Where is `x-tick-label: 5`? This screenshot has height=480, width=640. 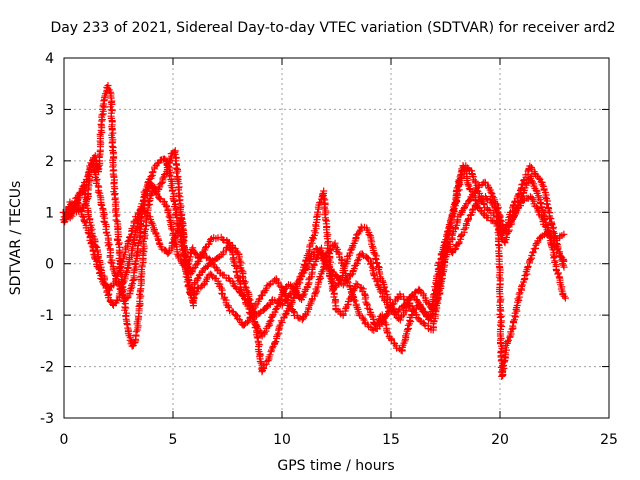
x-tick-label: 5 is located at coordinates (173, 440).